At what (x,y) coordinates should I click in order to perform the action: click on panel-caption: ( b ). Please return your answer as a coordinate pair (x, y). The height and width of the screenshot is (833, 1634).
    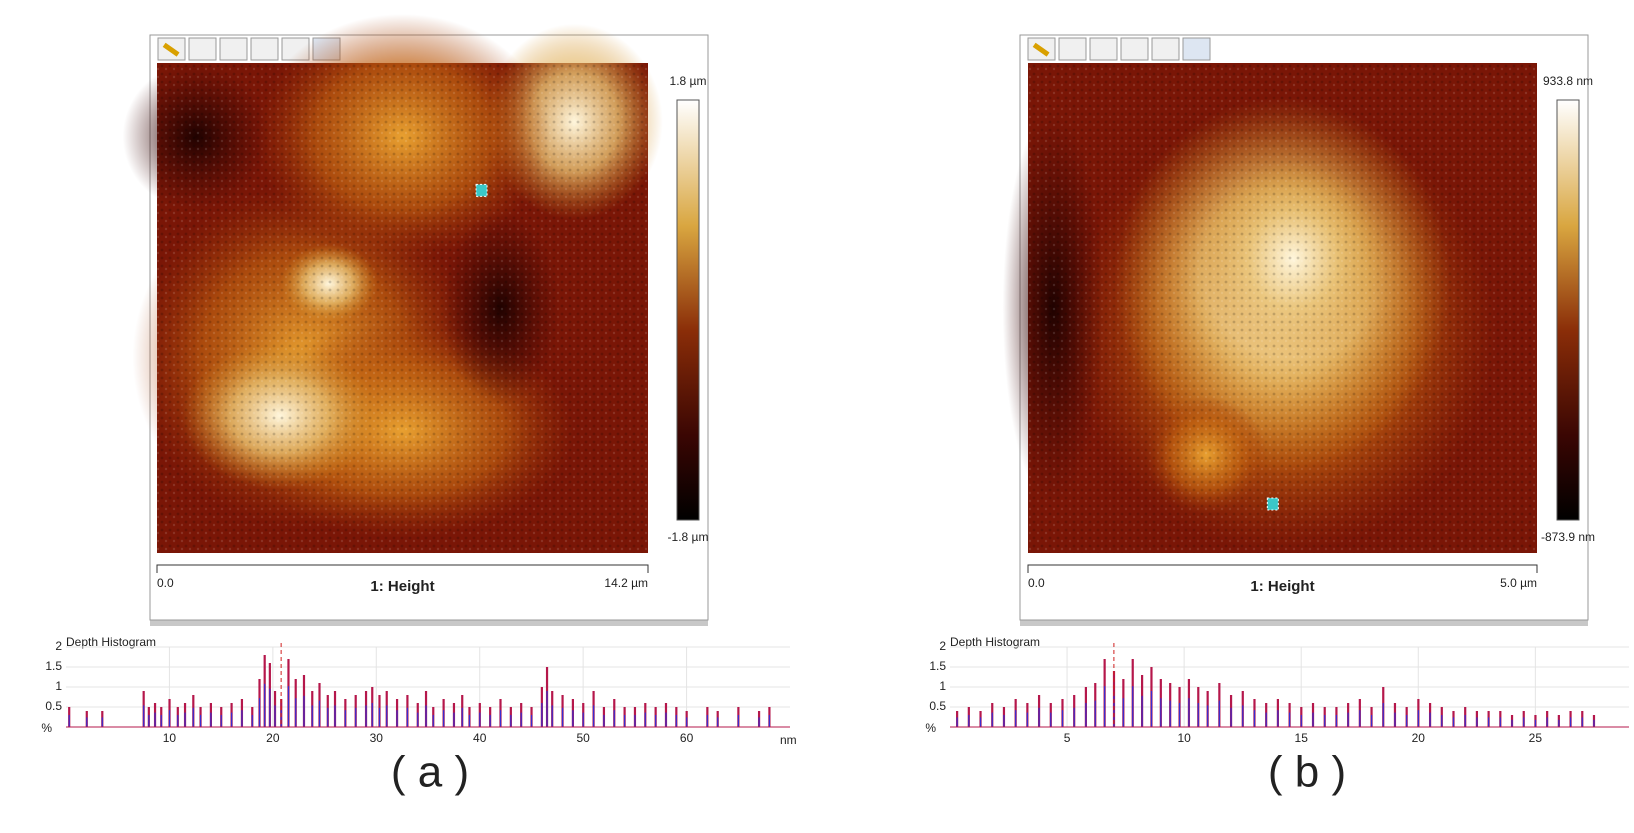
    Looking at the image, I should click on (1307, 772).